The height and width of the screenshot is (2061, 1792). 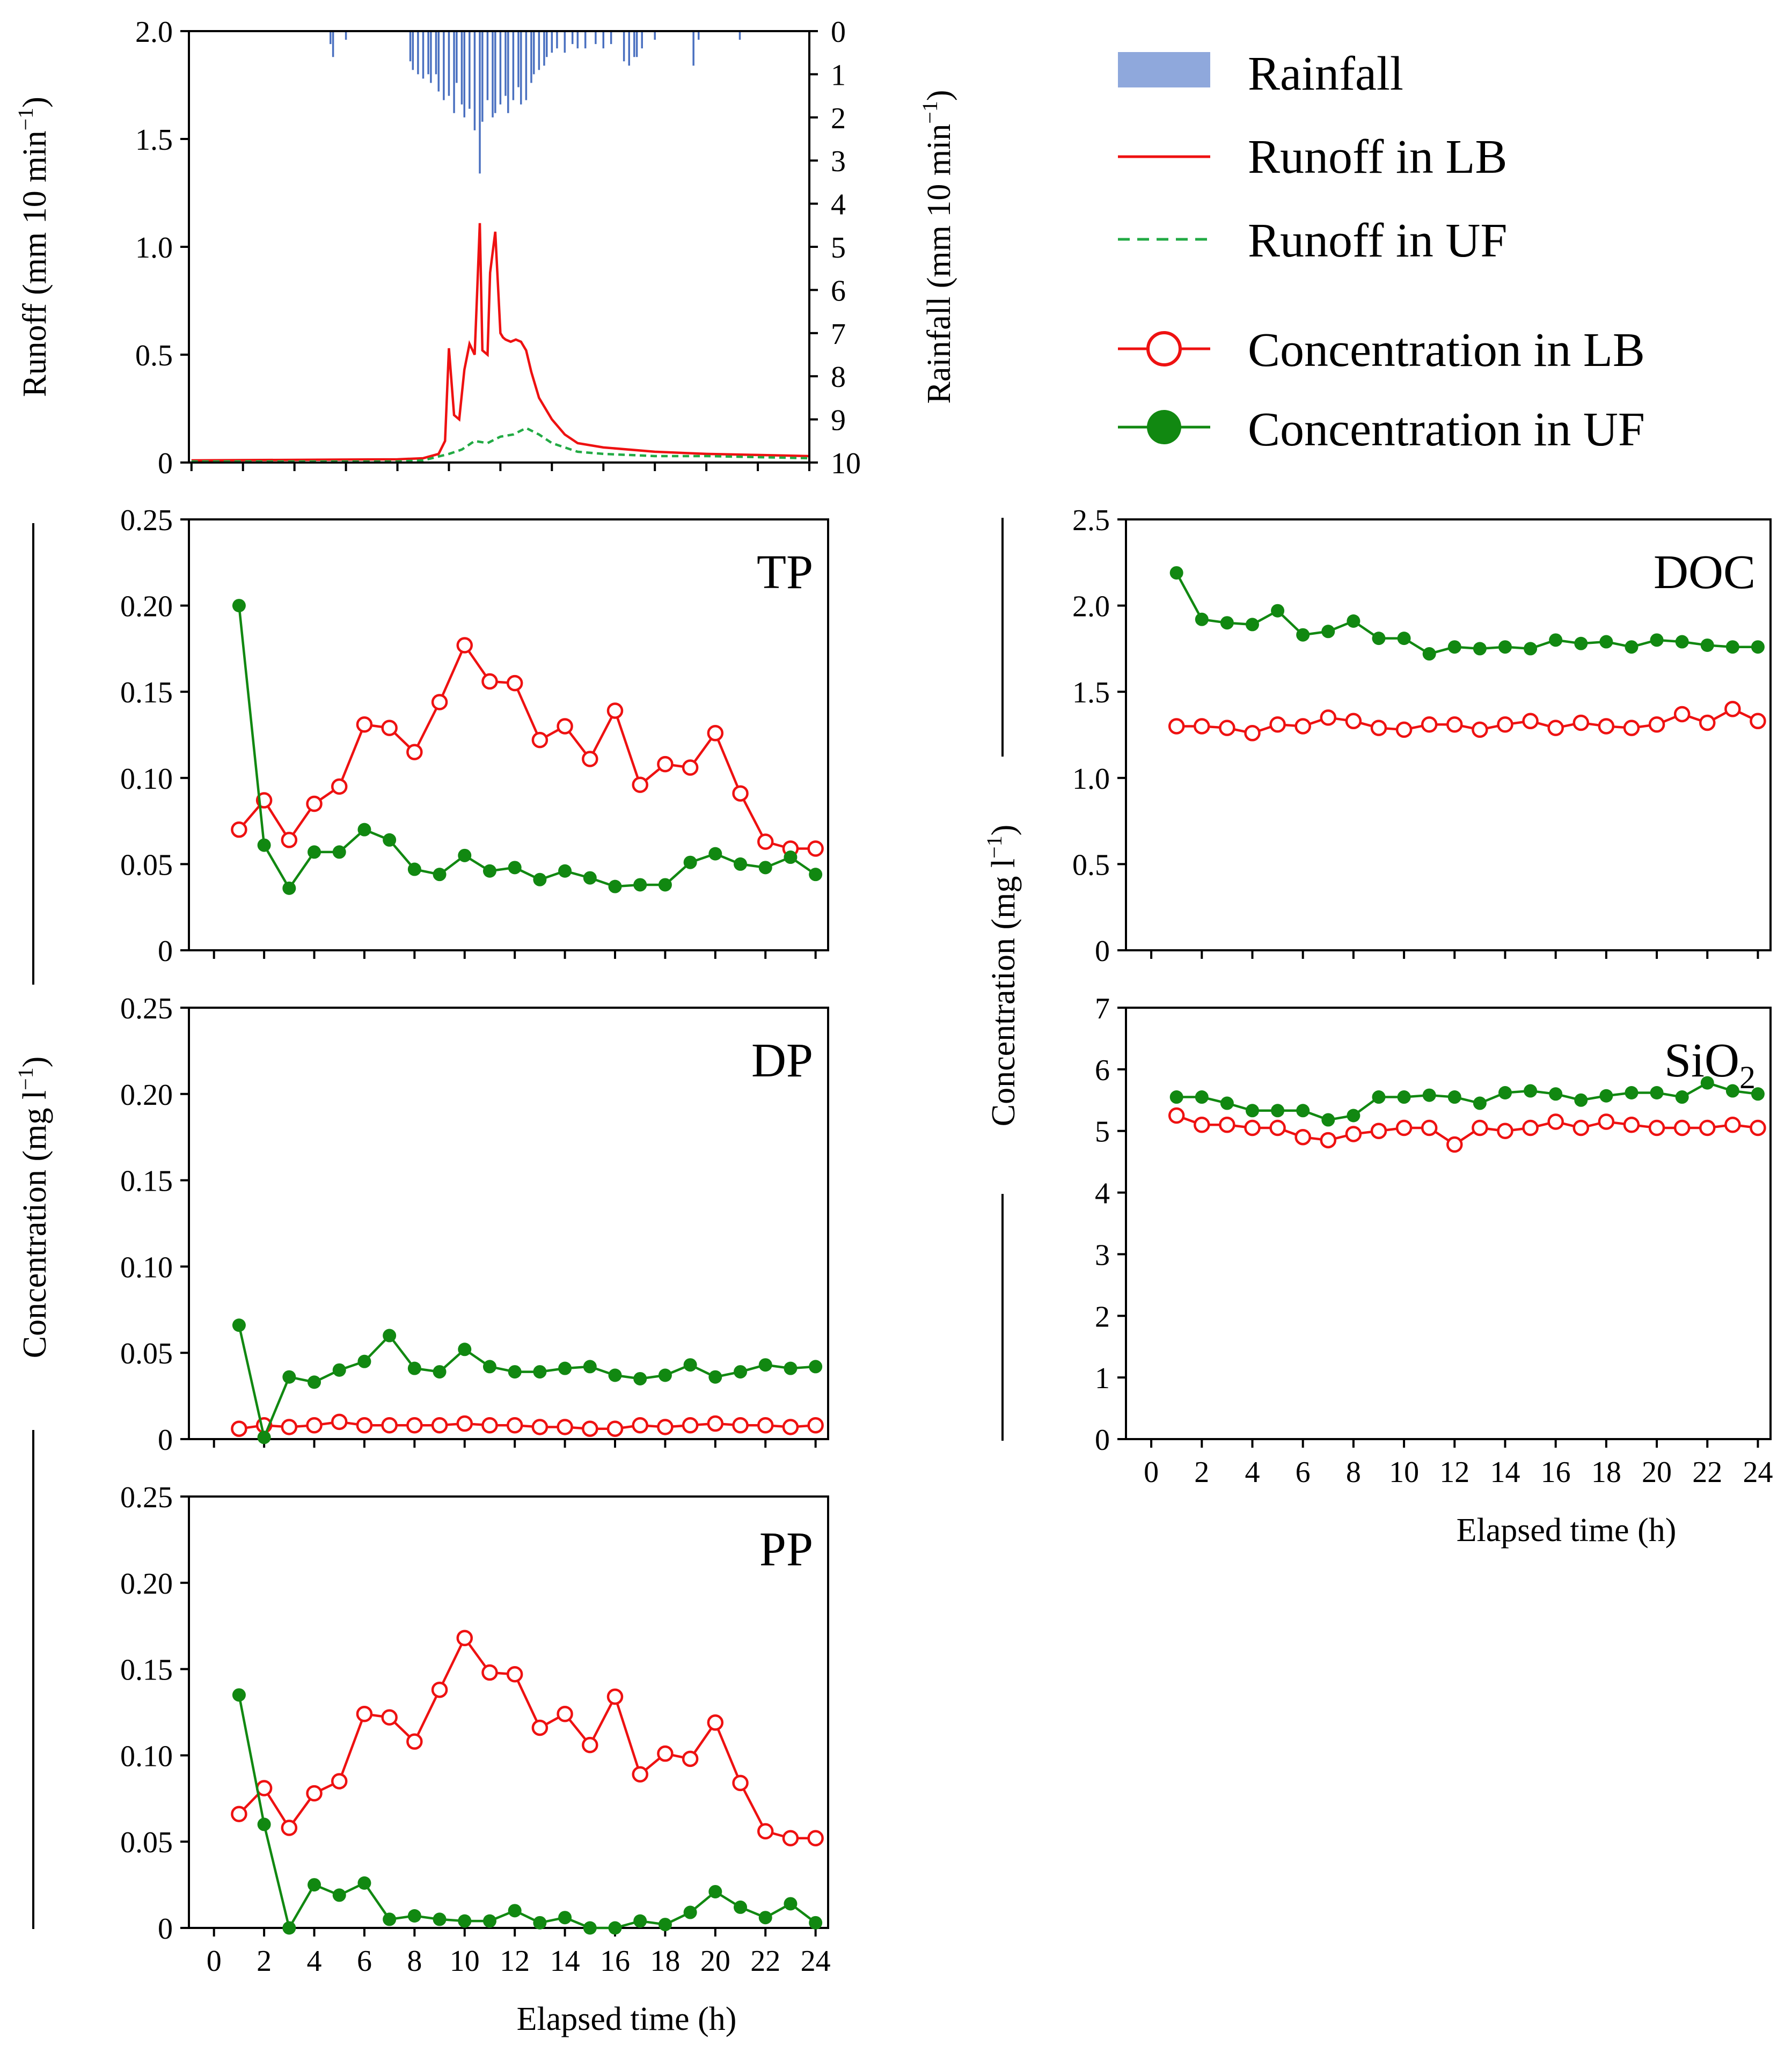 I want to click on runoff-ylabel-sup: −1, so click(x=25, y=119).